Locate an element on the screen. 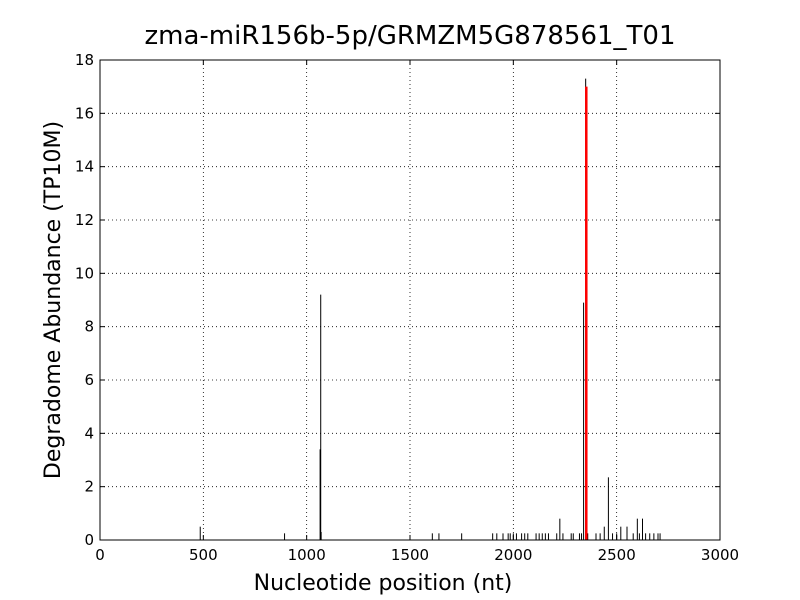 This screenshot has height=600, width=800. x-axis-label: Nucleotide position (nt) is located at coordinates (383, 583).